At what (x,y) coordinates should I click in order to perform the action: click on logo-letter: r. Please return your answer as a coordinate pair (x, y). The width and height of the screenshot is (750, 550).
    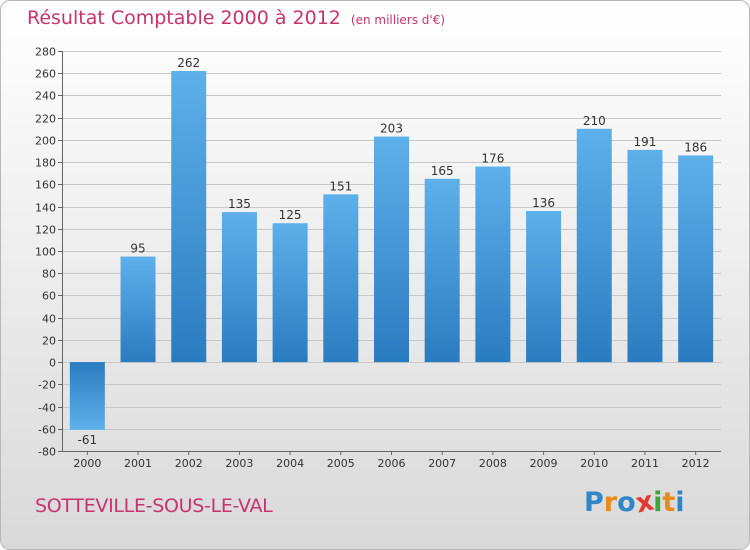
    Looking at the image, I should click on (610, 502).